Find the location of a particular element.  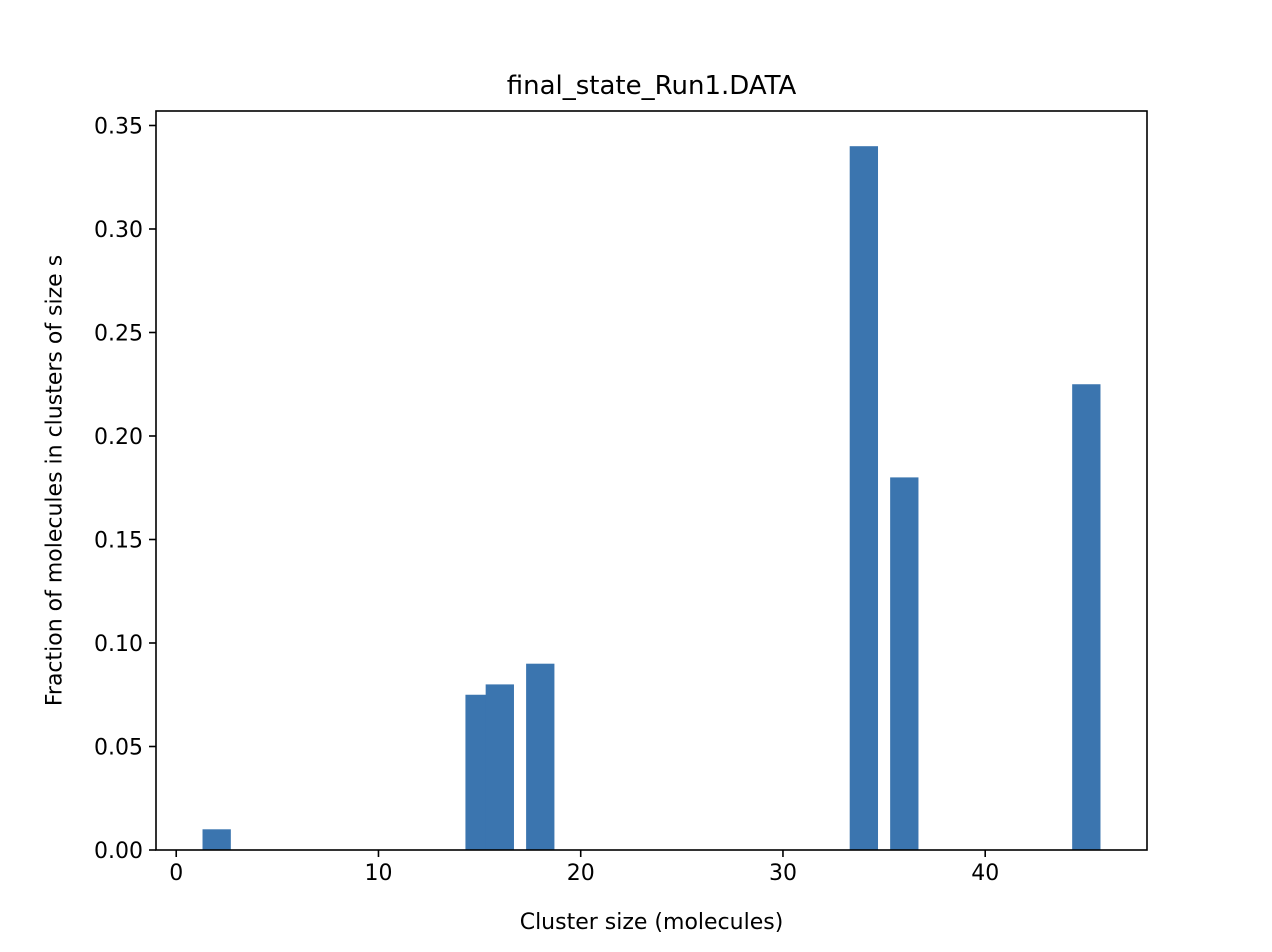

chart-title: final_state_Run1.DATA is located at coordinates (652, 86).